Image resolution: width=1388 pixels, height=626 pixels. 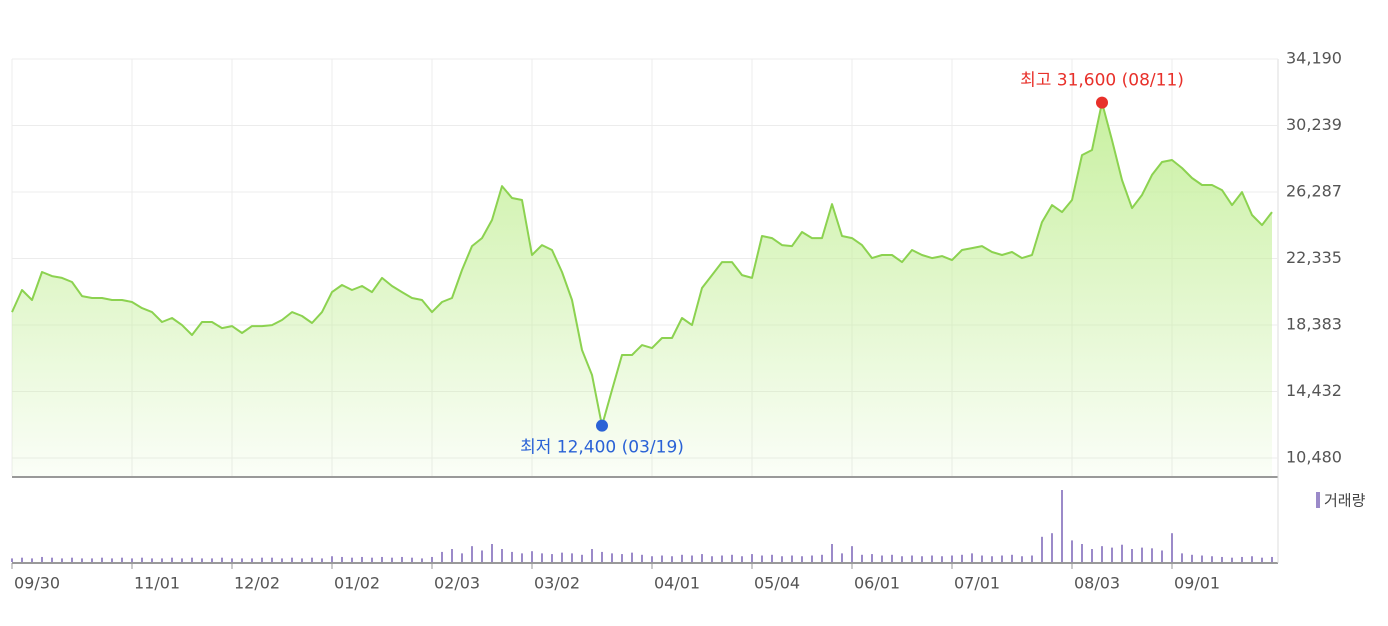 I want to click on x-tick-label: 03/02, so click(x=557, y=583).